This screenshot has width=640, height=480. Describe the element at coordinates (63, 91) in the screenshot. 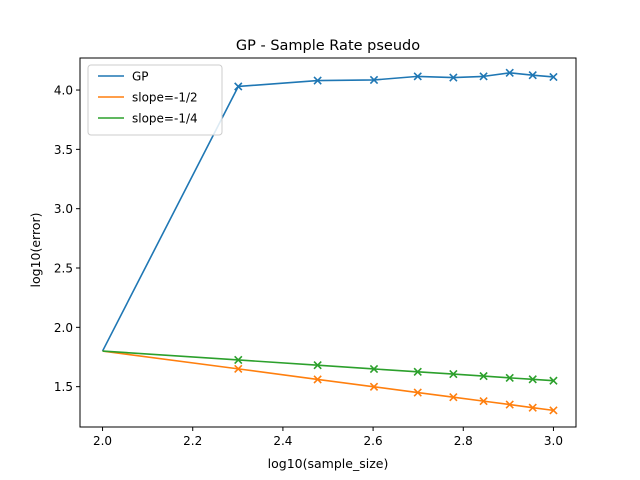

I see `y-tick-label-5: 4.0` at that location.